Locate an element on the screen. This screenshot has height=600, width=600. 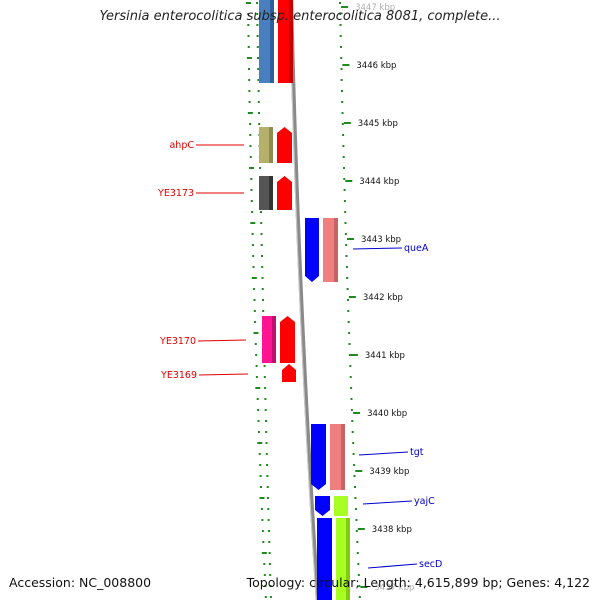
gene-label-yajC: yajC is located at coordinates (424, 501).